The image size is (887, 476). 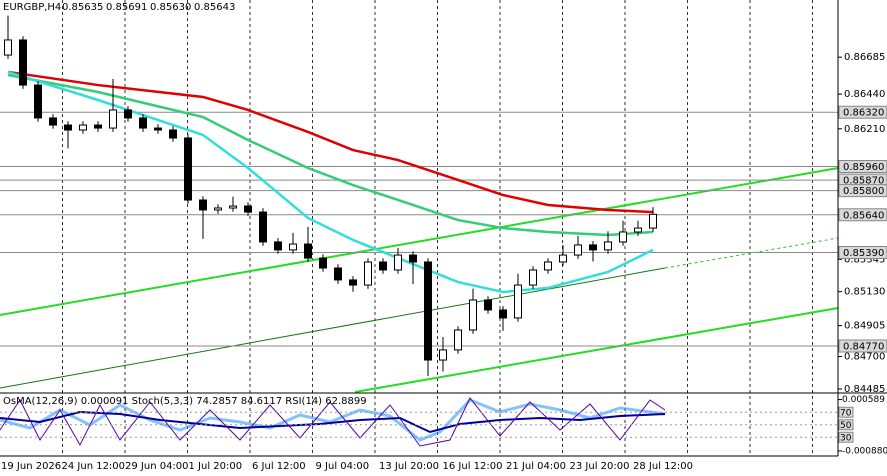 I want to click on x-tick-label: 1 Jul 20:00, so click(x=216, y=466).